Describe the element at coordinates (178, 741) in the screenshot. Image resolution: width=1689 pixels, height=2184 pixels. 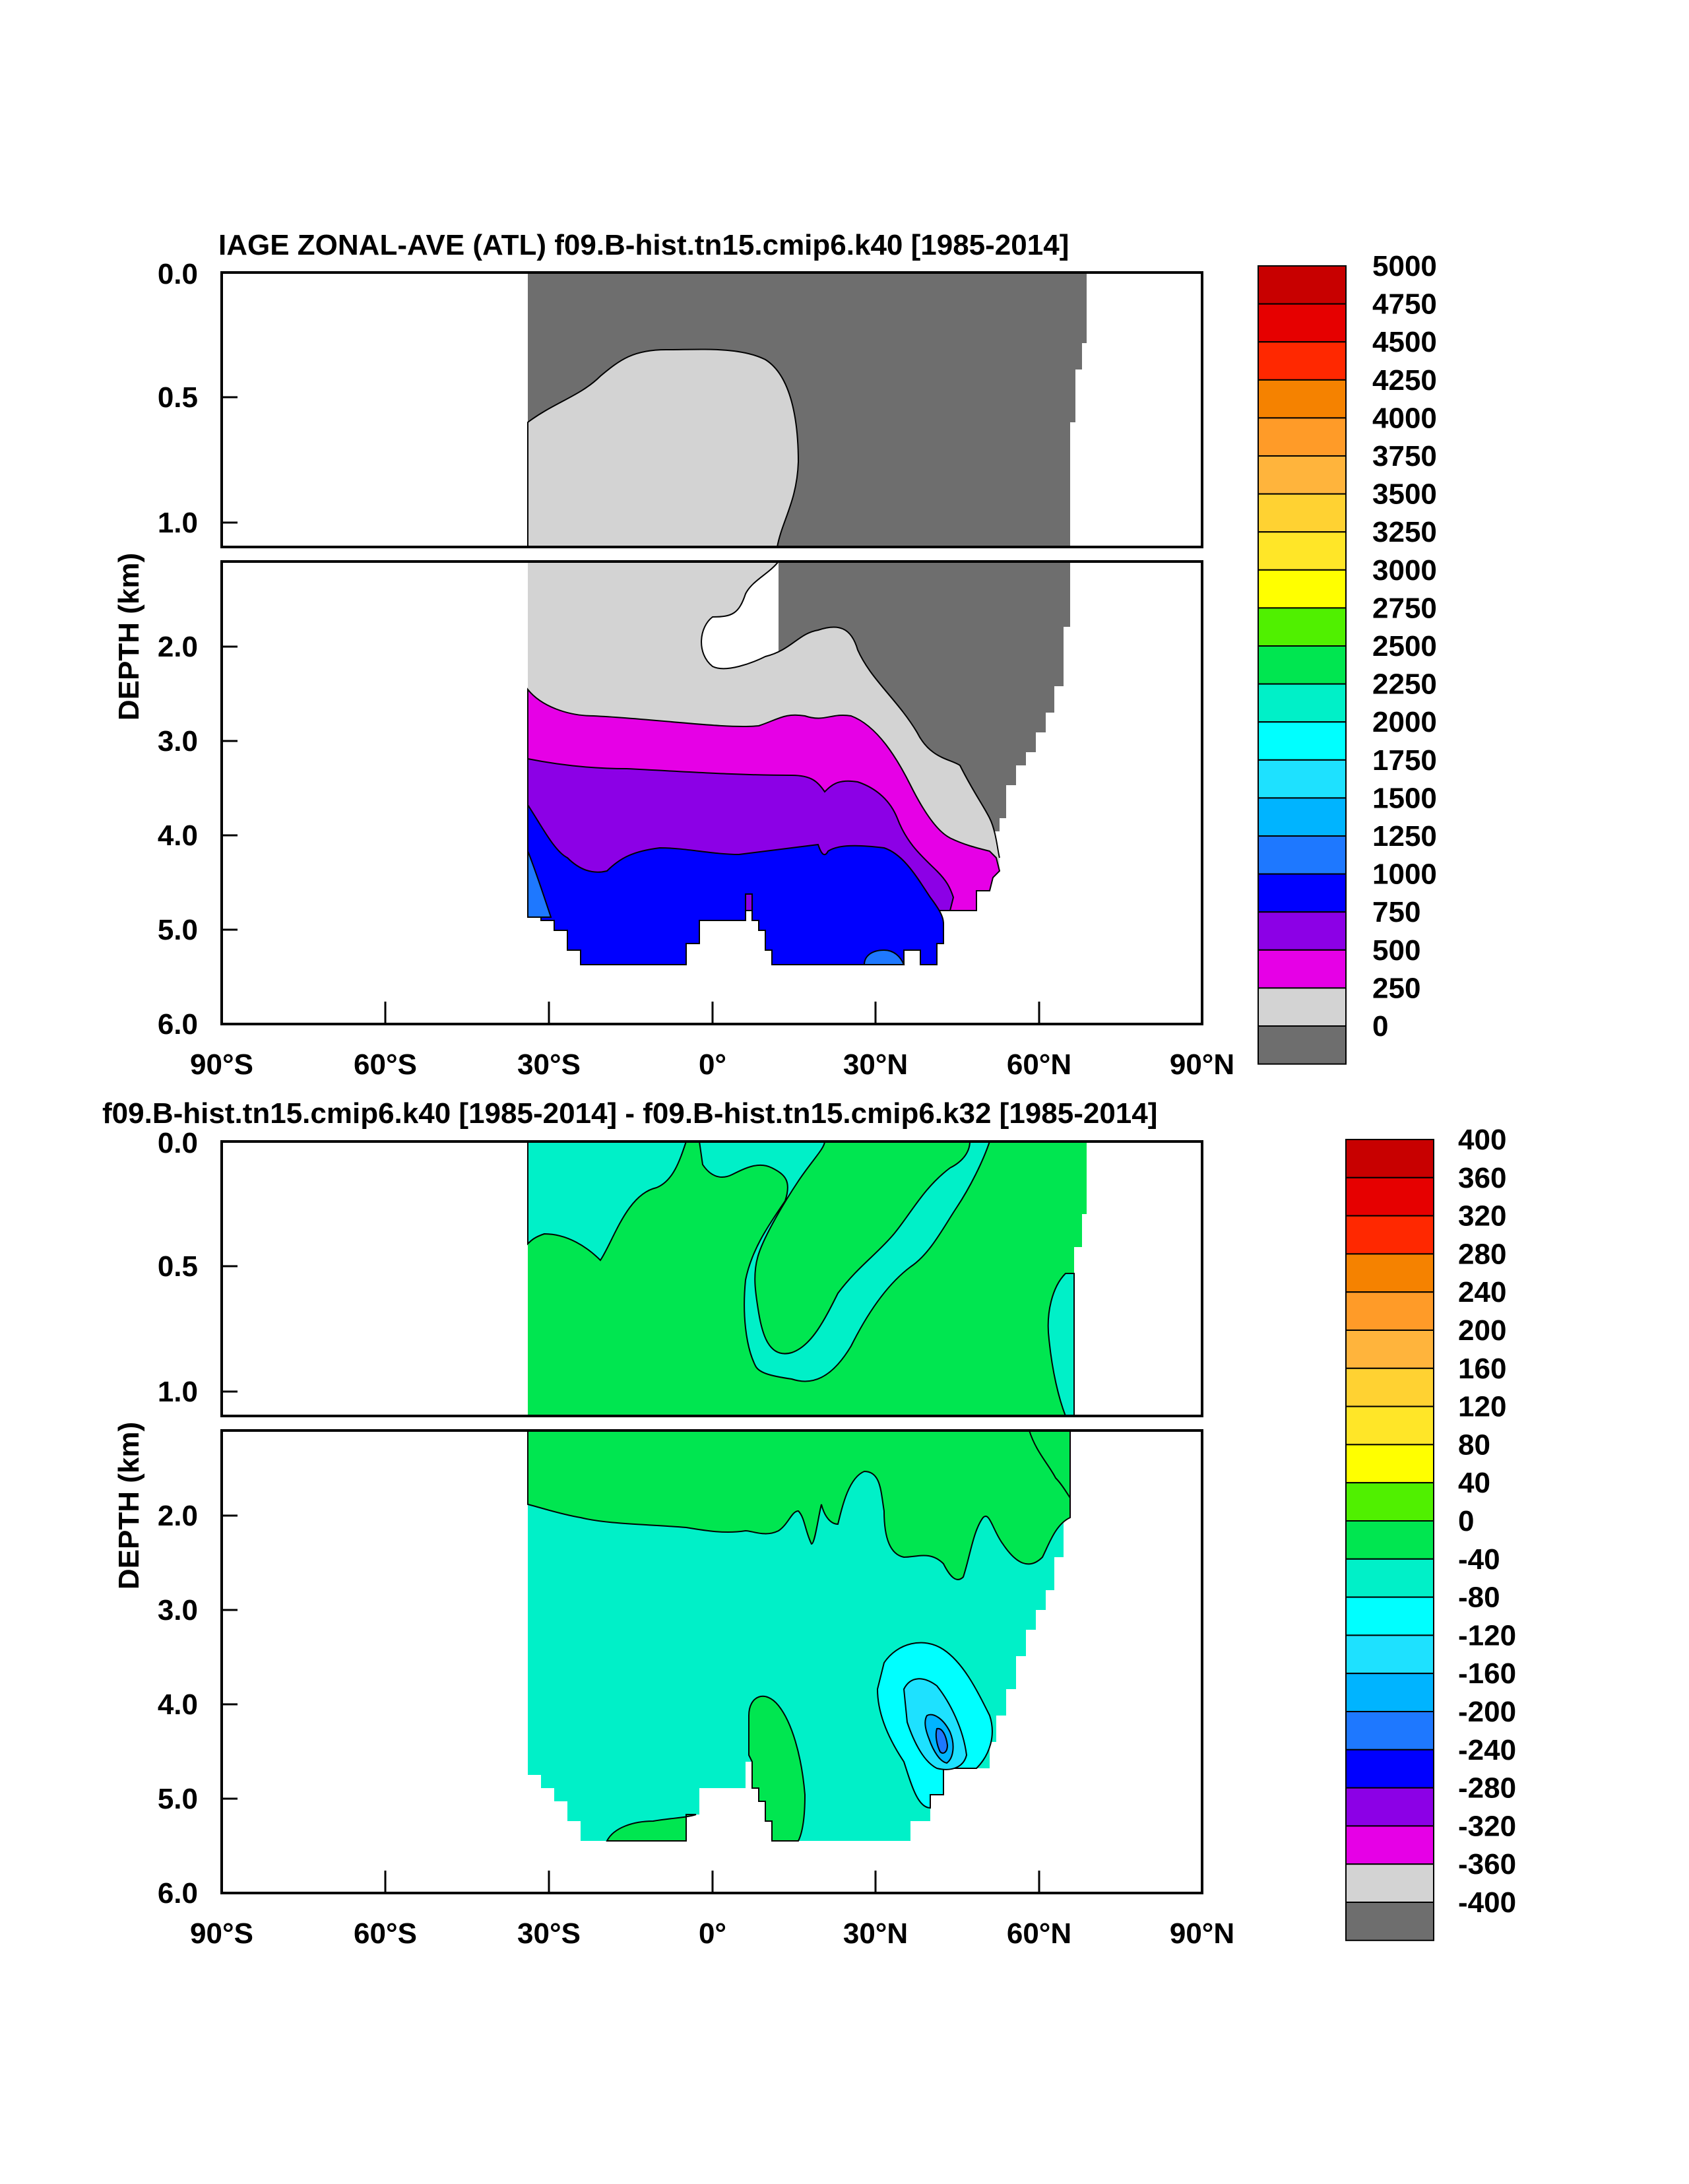
I see `top-ytick-4: 3.0` at that location.